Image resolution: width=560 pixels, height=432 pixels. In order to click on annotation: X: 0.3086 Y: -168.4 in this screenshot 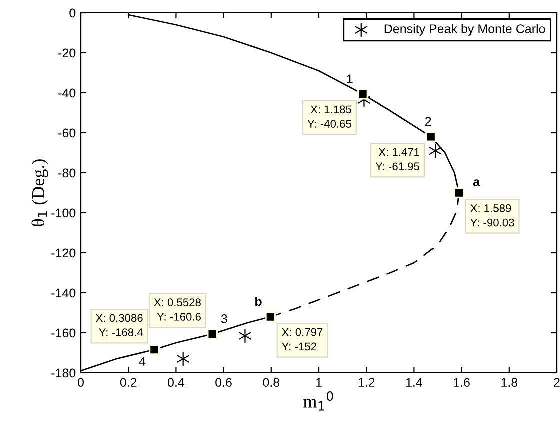, I will do `click(120, 325)`.